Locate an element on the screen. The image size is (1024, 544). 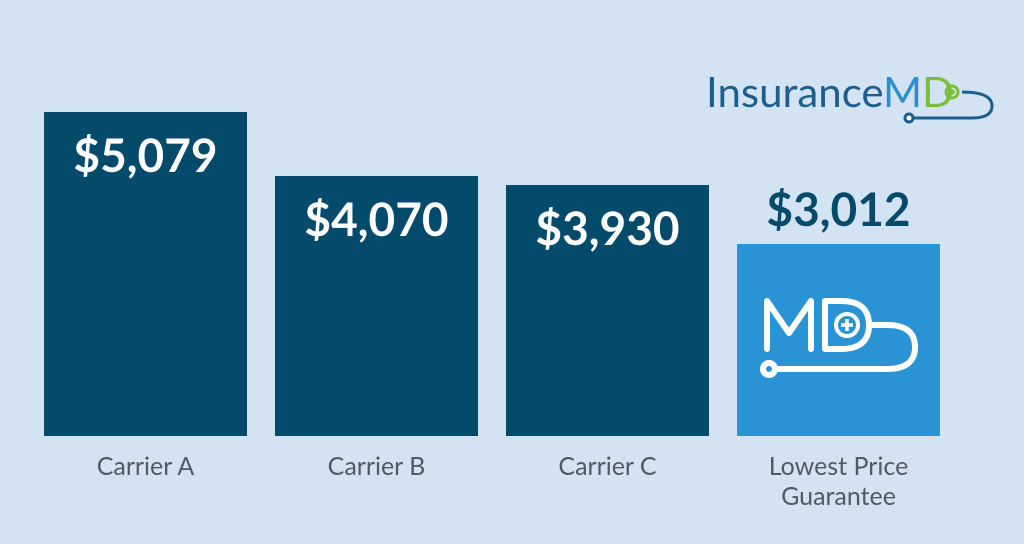
category-label: Lowest Price Guarantee is located at coordinates (838, 481).